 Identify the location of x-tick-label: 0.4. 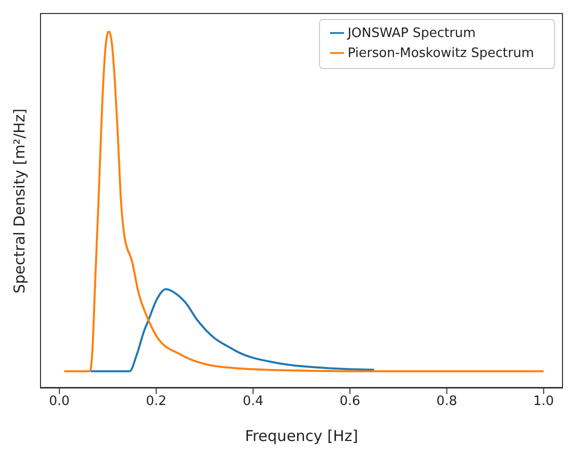
(253, 402).